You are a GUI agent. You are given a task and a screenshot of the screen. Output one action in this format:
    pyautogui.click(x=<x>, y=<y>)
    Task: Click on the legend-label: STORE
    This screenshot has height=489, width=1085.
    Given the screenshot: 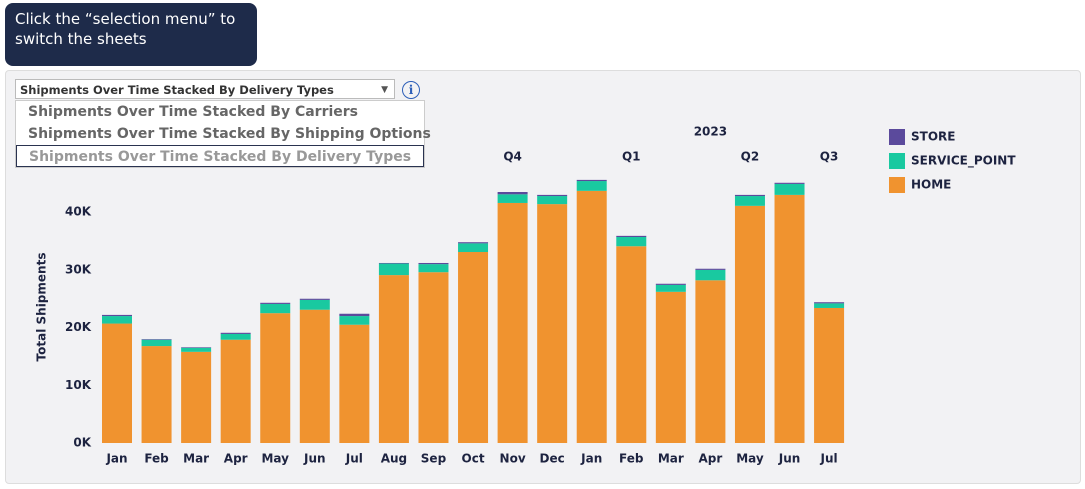 What is the action you would take?
    pyautogui.click(x=933, y=137)
    